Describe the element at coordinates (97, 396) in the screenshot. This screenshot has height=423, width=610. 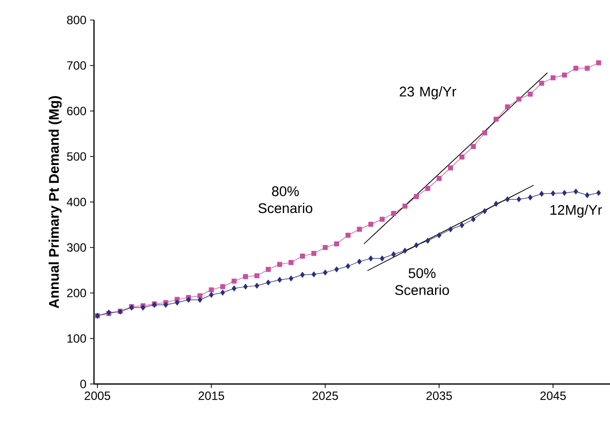
I see `x-tick-label: 2005` at that location.